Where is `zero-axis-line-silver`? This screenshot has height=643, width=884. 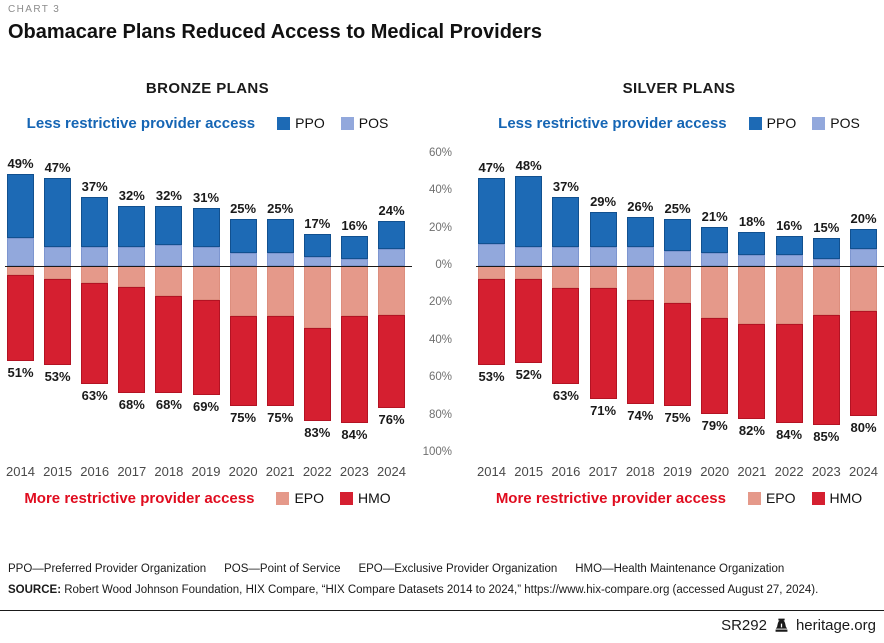
zero-axis-line-silver is located at coordinates (680, 266).